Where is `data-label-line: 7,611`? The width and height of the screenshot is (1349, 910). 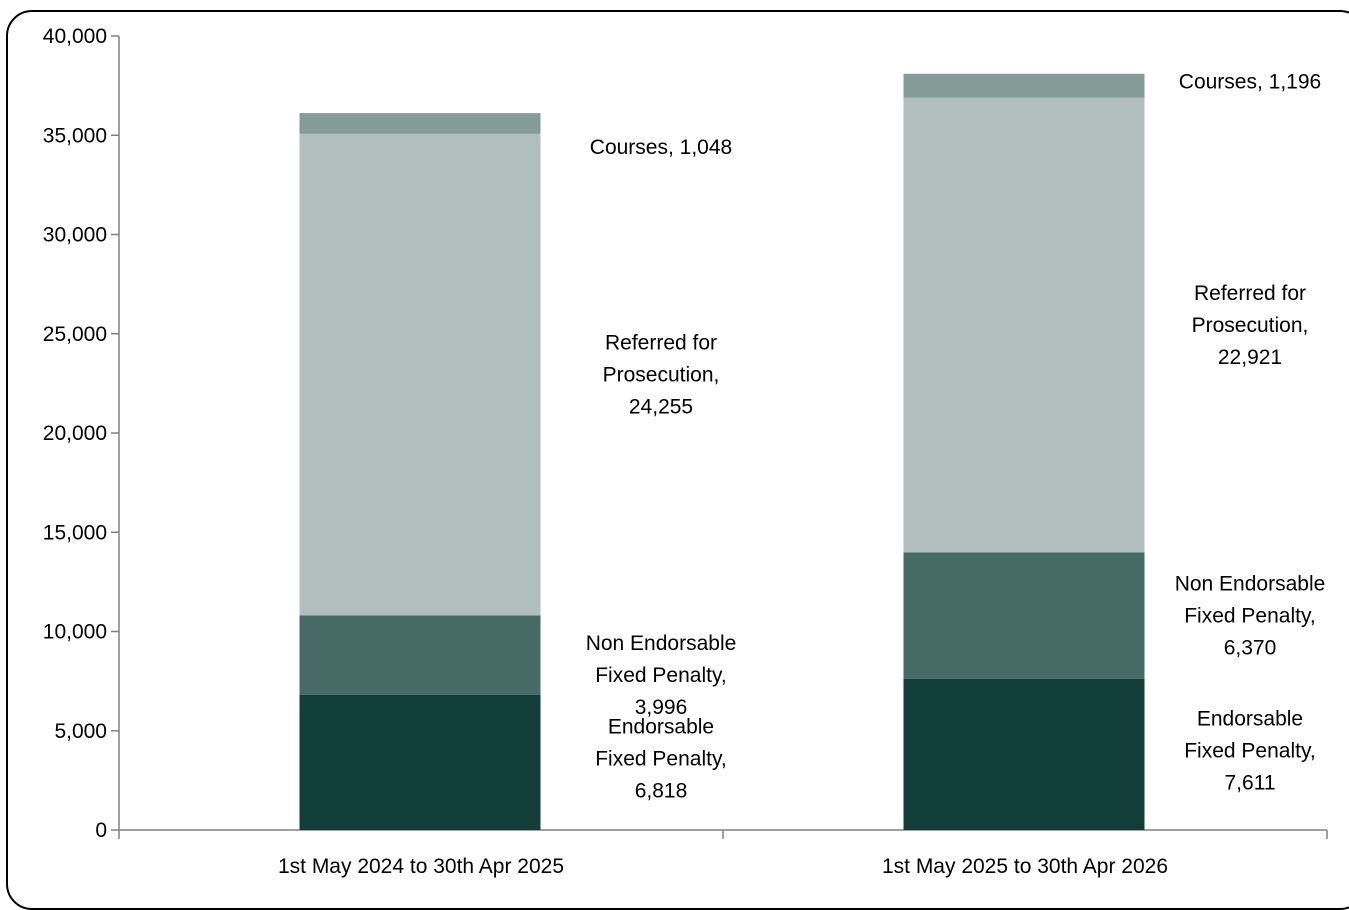
data-label-line: 7,611 is located at coordinates (1250, 782).